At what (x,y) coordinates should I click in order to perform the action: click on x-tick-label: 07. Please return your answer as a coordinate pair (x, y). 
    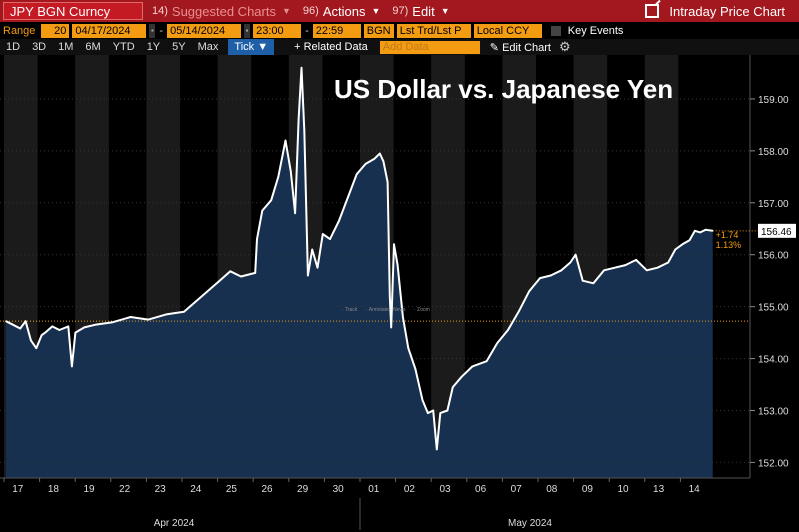
    Looking at the image, I should click on (517, 489).